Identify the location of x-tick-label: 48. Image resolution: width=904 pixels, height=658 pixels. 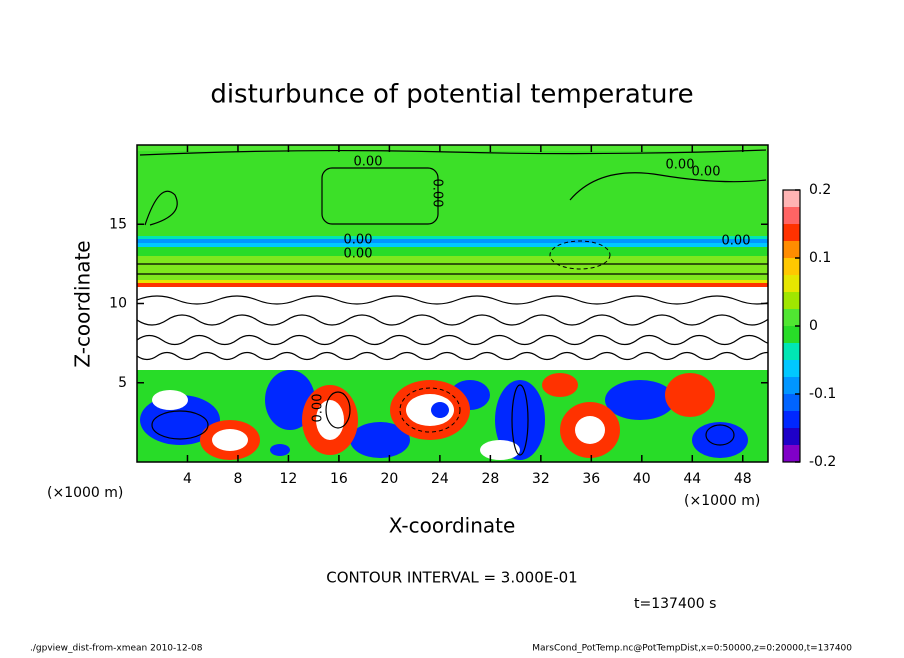
(743, 479).